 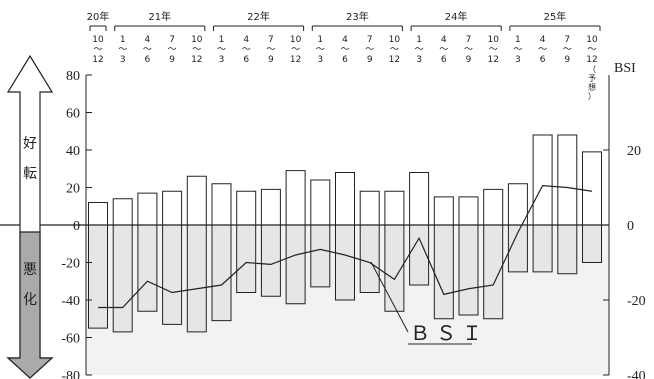 What do you see at coordinates (636, 374) in the screenshot?
I see `right-tick-label: -40` at bounding box center [636, 374].